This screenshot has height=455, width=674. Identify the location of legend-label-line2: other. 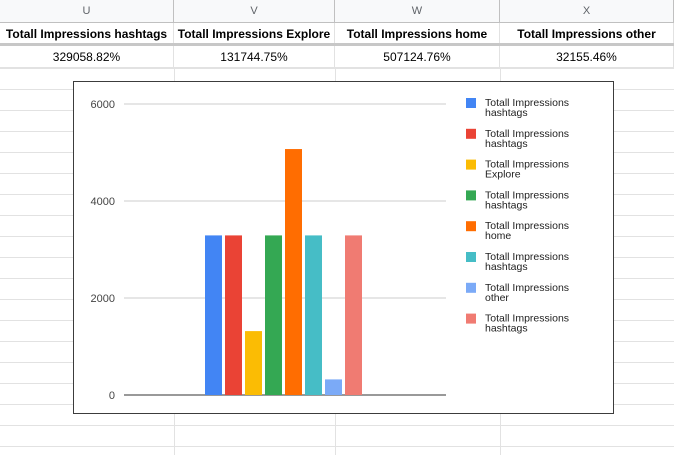
(497, 298).